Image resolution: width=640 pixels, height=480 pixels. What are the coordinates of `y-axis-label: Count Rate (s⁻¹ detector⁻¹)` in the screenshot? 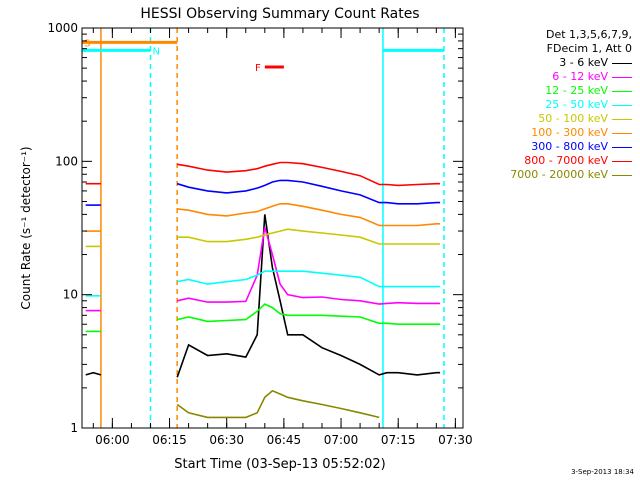 It's located at (26, 227).